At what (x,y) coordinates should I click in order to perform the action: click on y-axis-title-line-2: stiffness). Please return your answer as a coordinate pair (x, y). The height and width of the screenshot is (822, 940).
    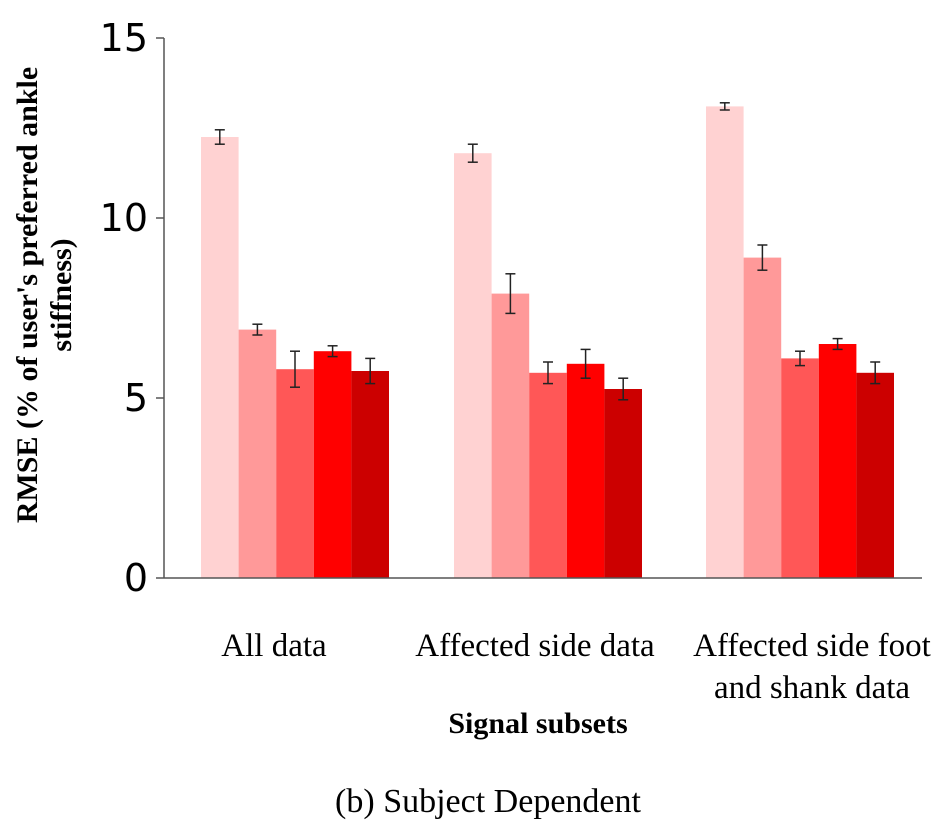
    Looking at the image, I should click on (61, 294).